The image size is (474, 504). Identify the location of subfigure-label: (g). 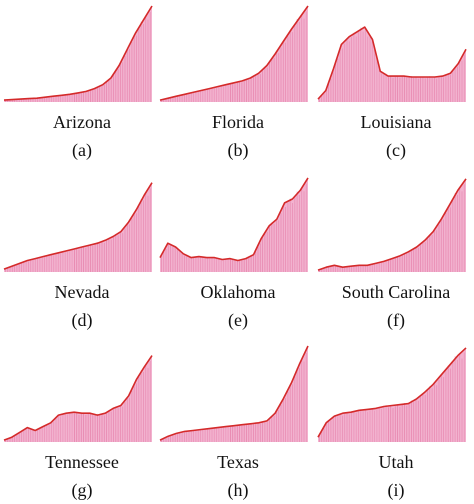
(82, 490).